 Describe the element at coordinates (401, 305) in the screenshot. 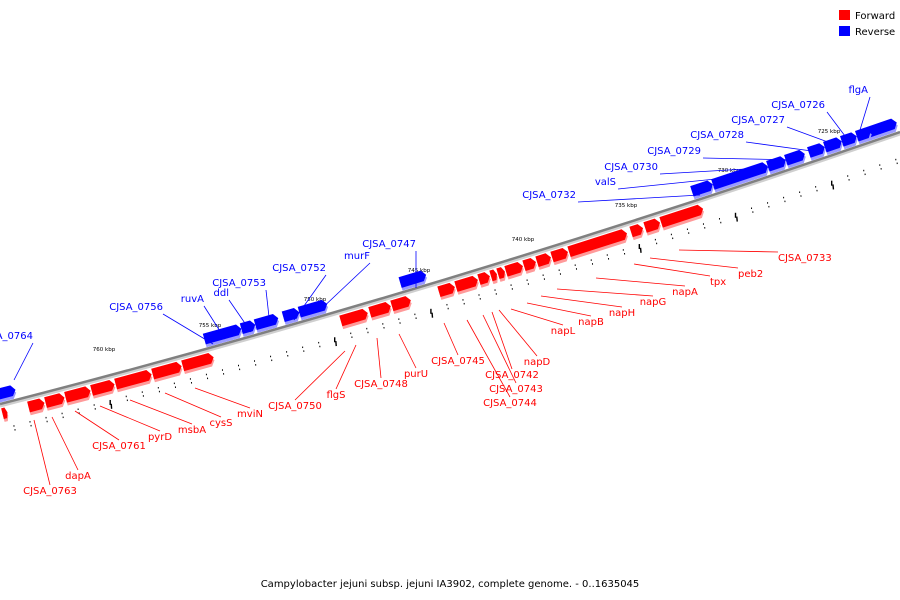

I see `gene-puru` at that location.